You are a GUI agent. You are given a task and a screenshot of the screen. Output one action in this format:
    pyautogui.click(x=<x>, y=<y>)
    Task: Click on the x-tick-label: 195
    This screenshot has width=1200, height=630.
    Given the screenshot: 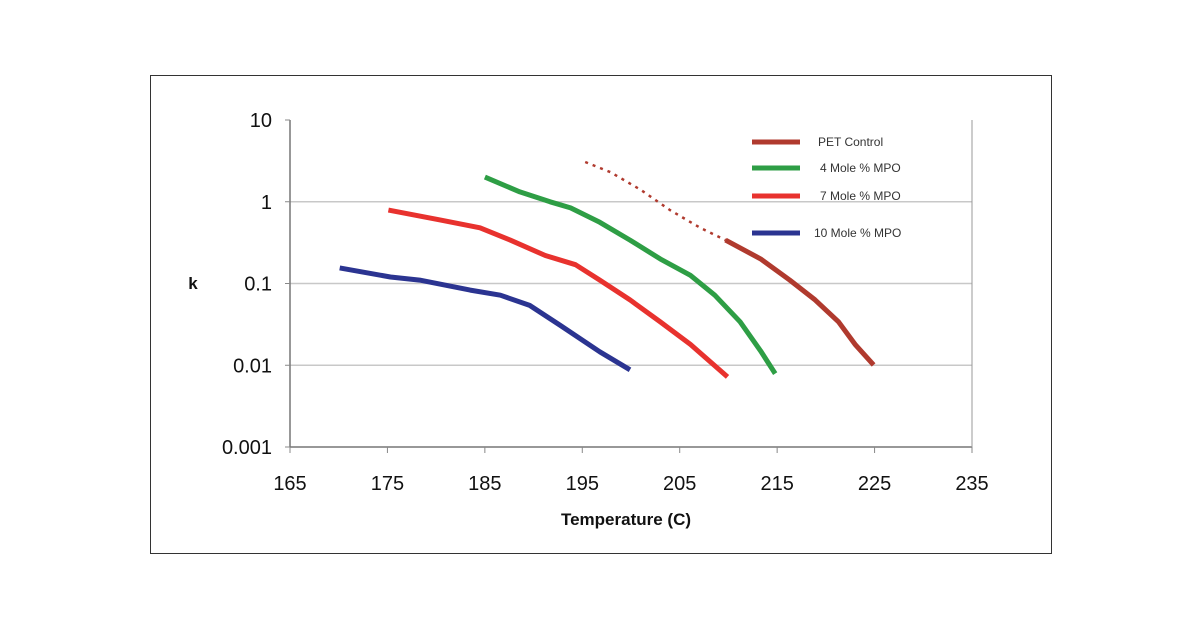 What is the action you would take?
    pyautogui.click(x=582, y=484)
    